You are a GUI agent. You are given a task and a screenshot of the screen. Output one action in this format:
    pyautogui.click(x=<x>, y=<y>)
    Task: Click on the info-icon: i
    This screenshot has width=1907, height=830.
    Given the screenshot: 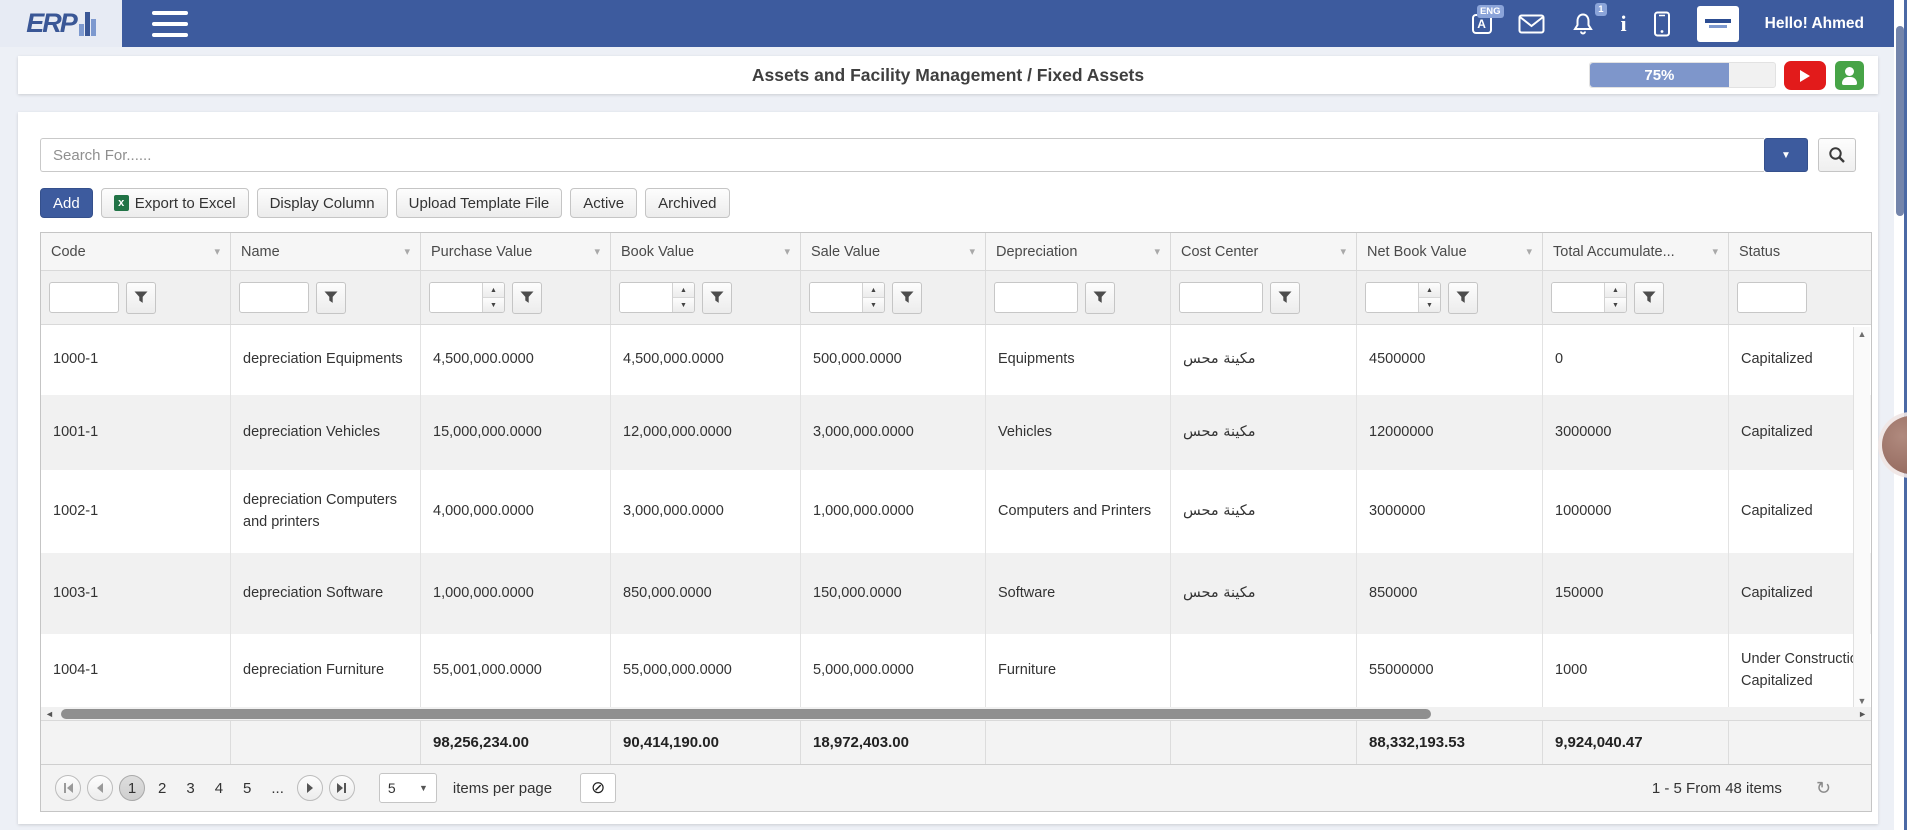 What is the action you would take?
    pyautogui.click(x=1623, y=23)
    